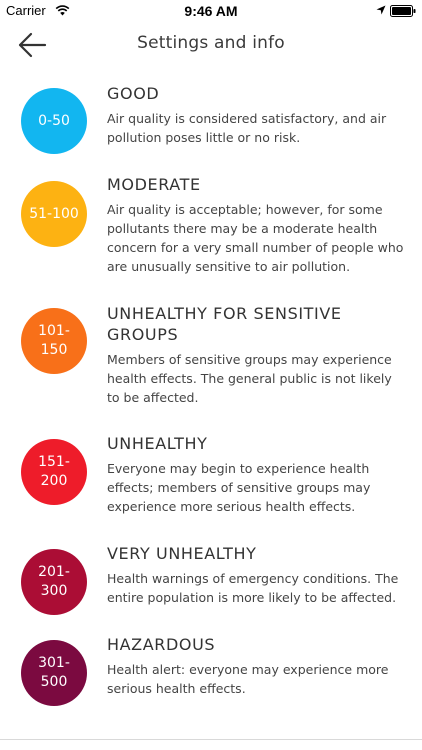 This screenshot has width=422, height=750. What do you see at coordinates (54, 582) in the screenshot?
I see `aqi-range-badge: 201- 300` at bounding box center [54, 582].